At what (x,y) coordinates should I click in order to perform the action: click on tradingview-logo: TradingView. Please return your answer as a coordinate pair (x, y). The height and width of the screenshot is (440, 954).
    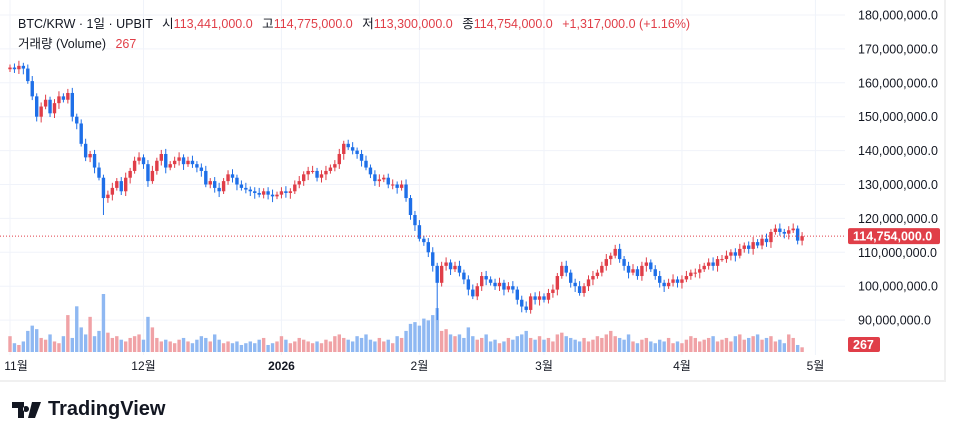
    Looking at the image, I should click on (88, 409).